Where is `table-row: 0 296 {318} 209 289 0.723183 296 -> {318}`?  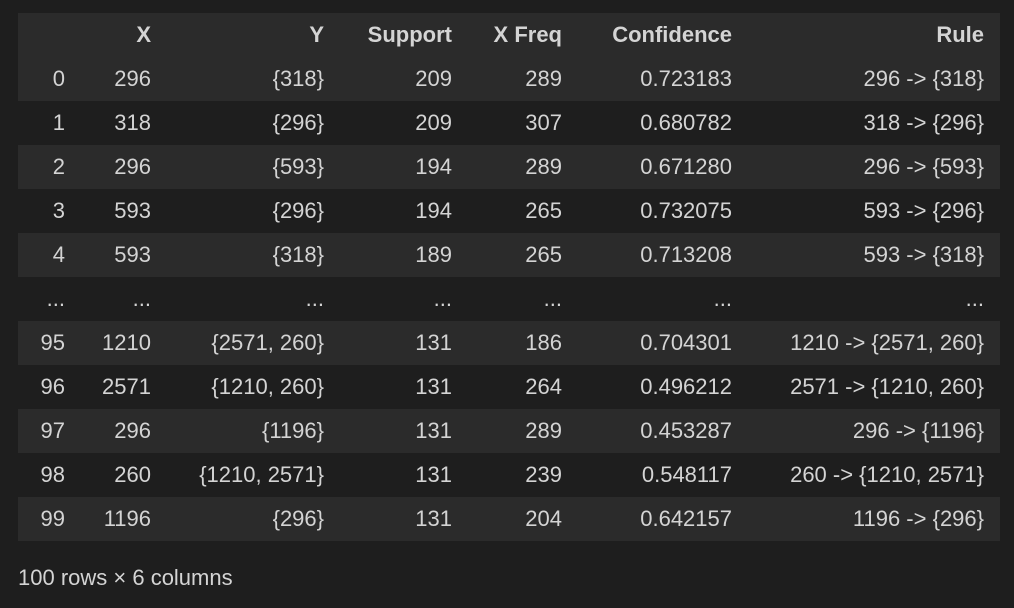
table-row: 0 296 {318} 209 289 0.723183 296 -> {318} is located at coordinates (509, 79).